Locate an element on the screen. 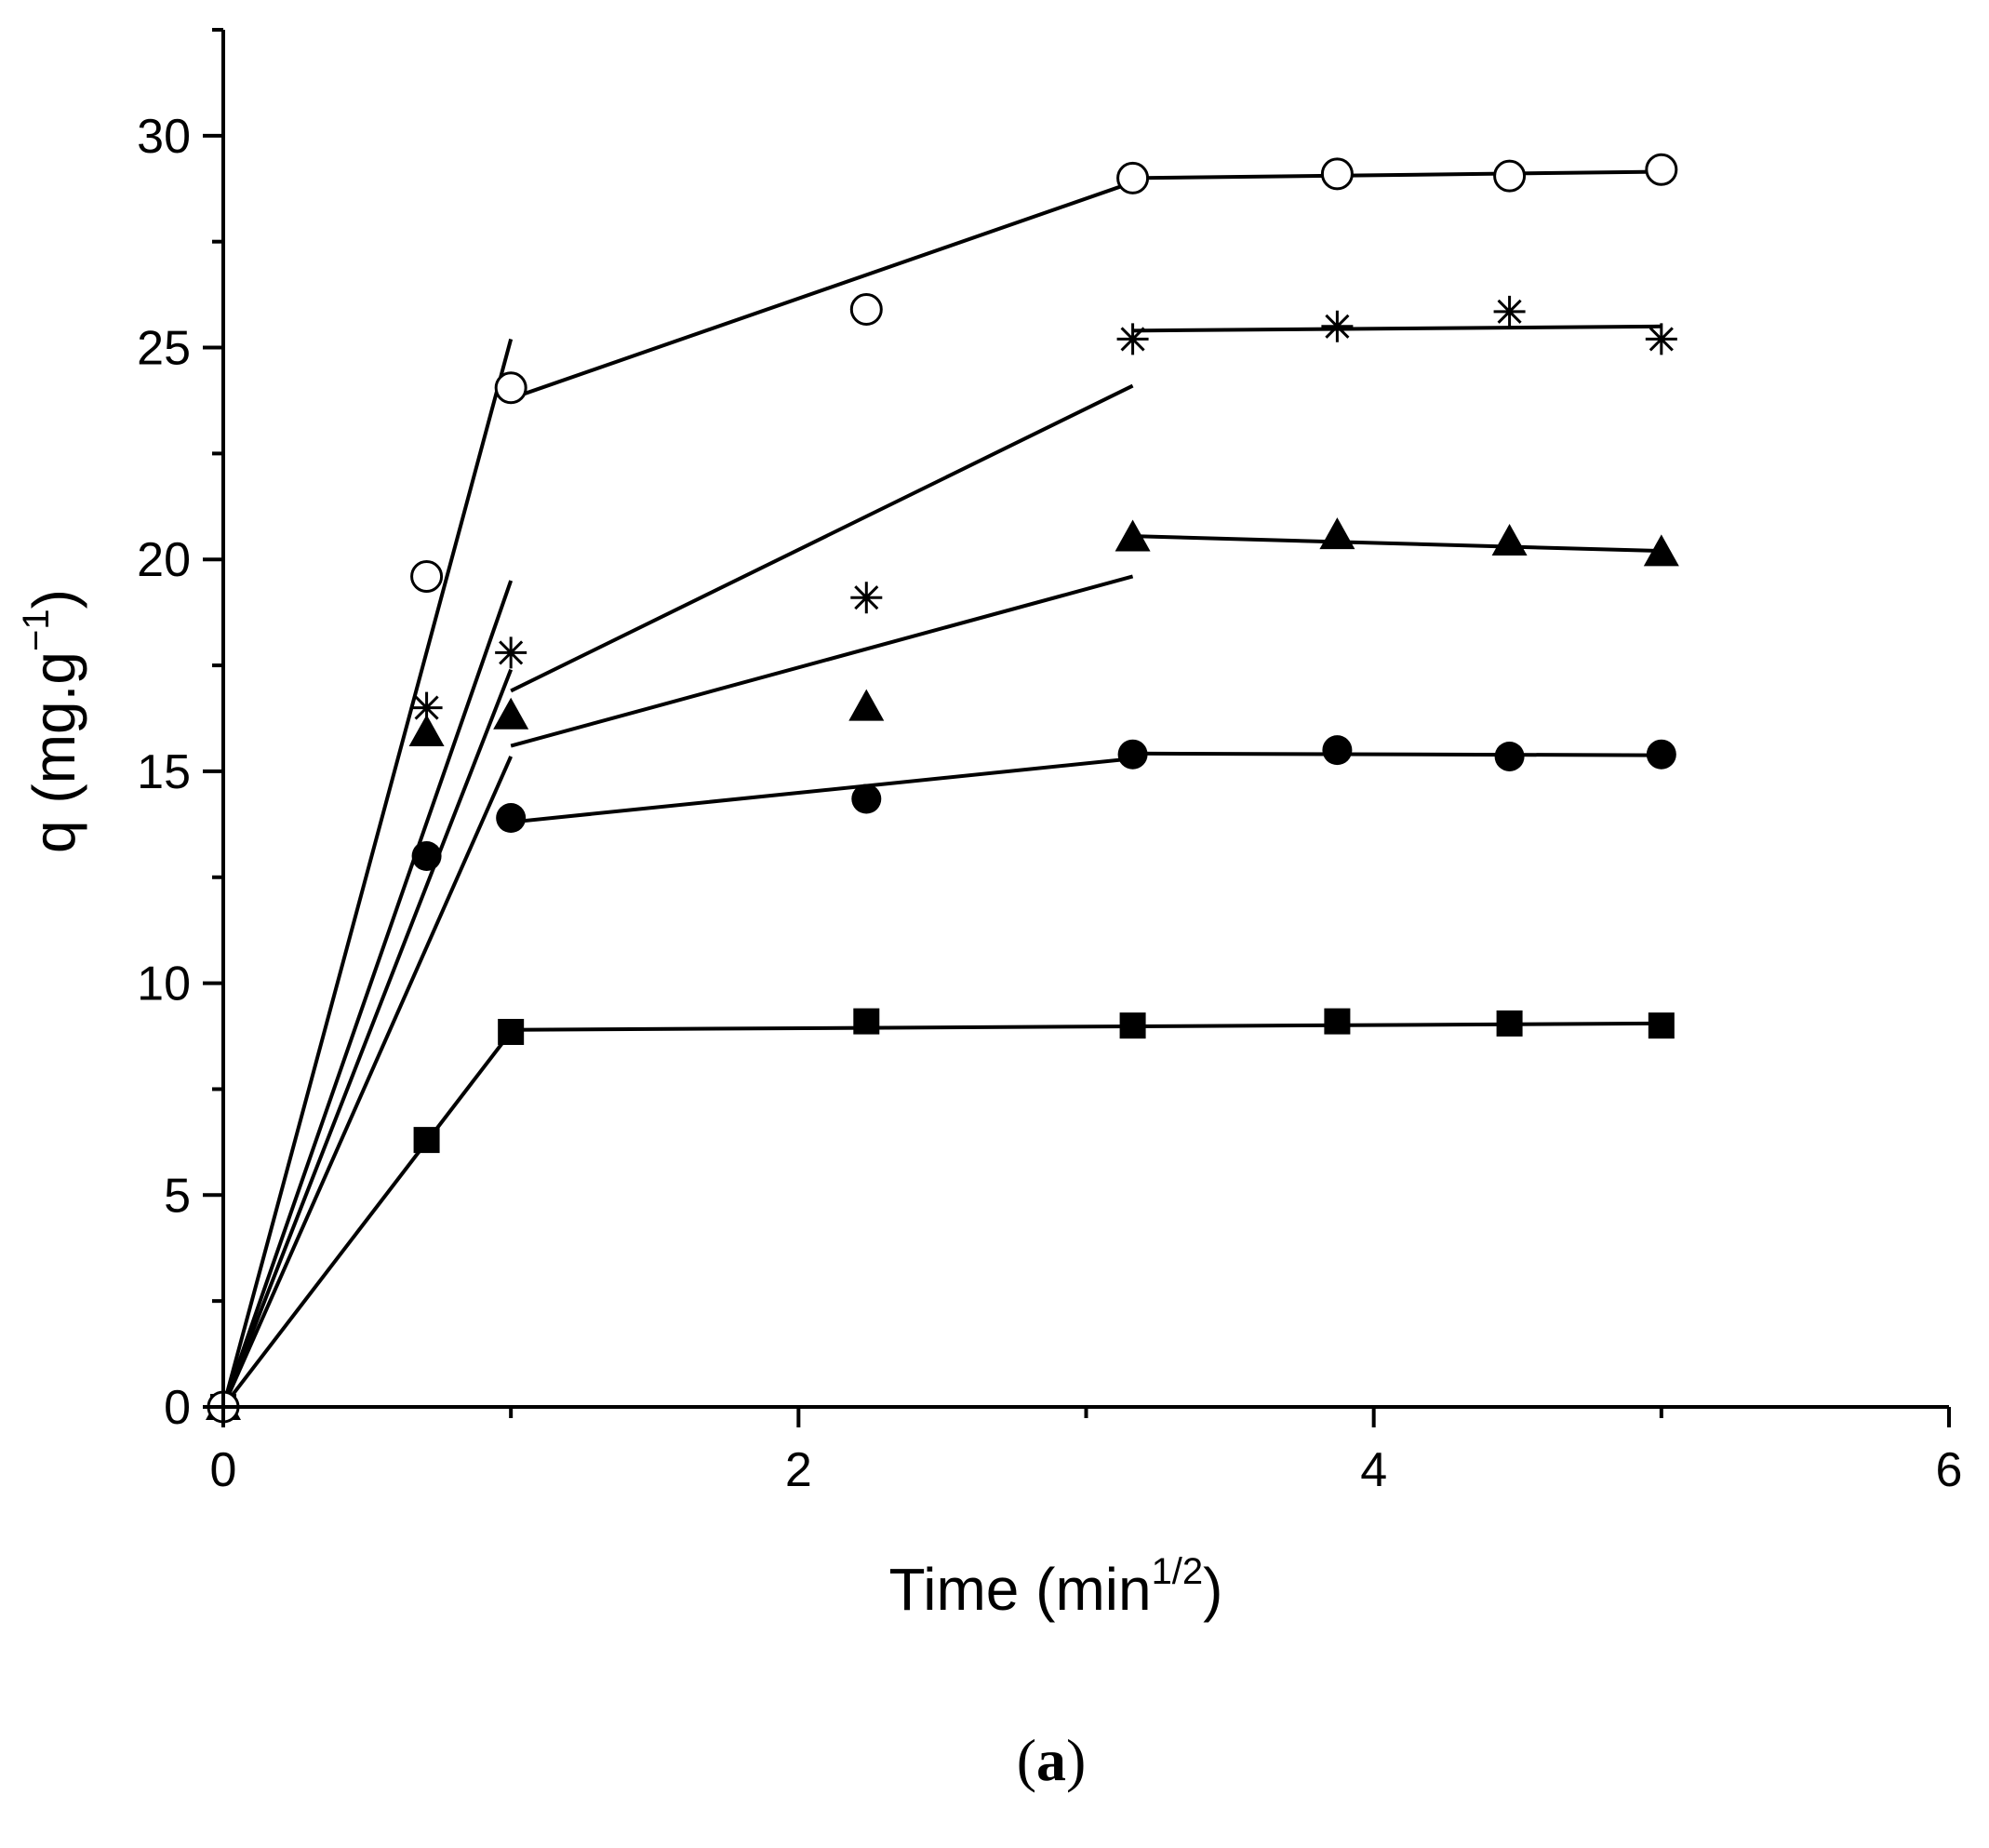  x-tick-label: 6 is located at coordinates (1950, 1470).